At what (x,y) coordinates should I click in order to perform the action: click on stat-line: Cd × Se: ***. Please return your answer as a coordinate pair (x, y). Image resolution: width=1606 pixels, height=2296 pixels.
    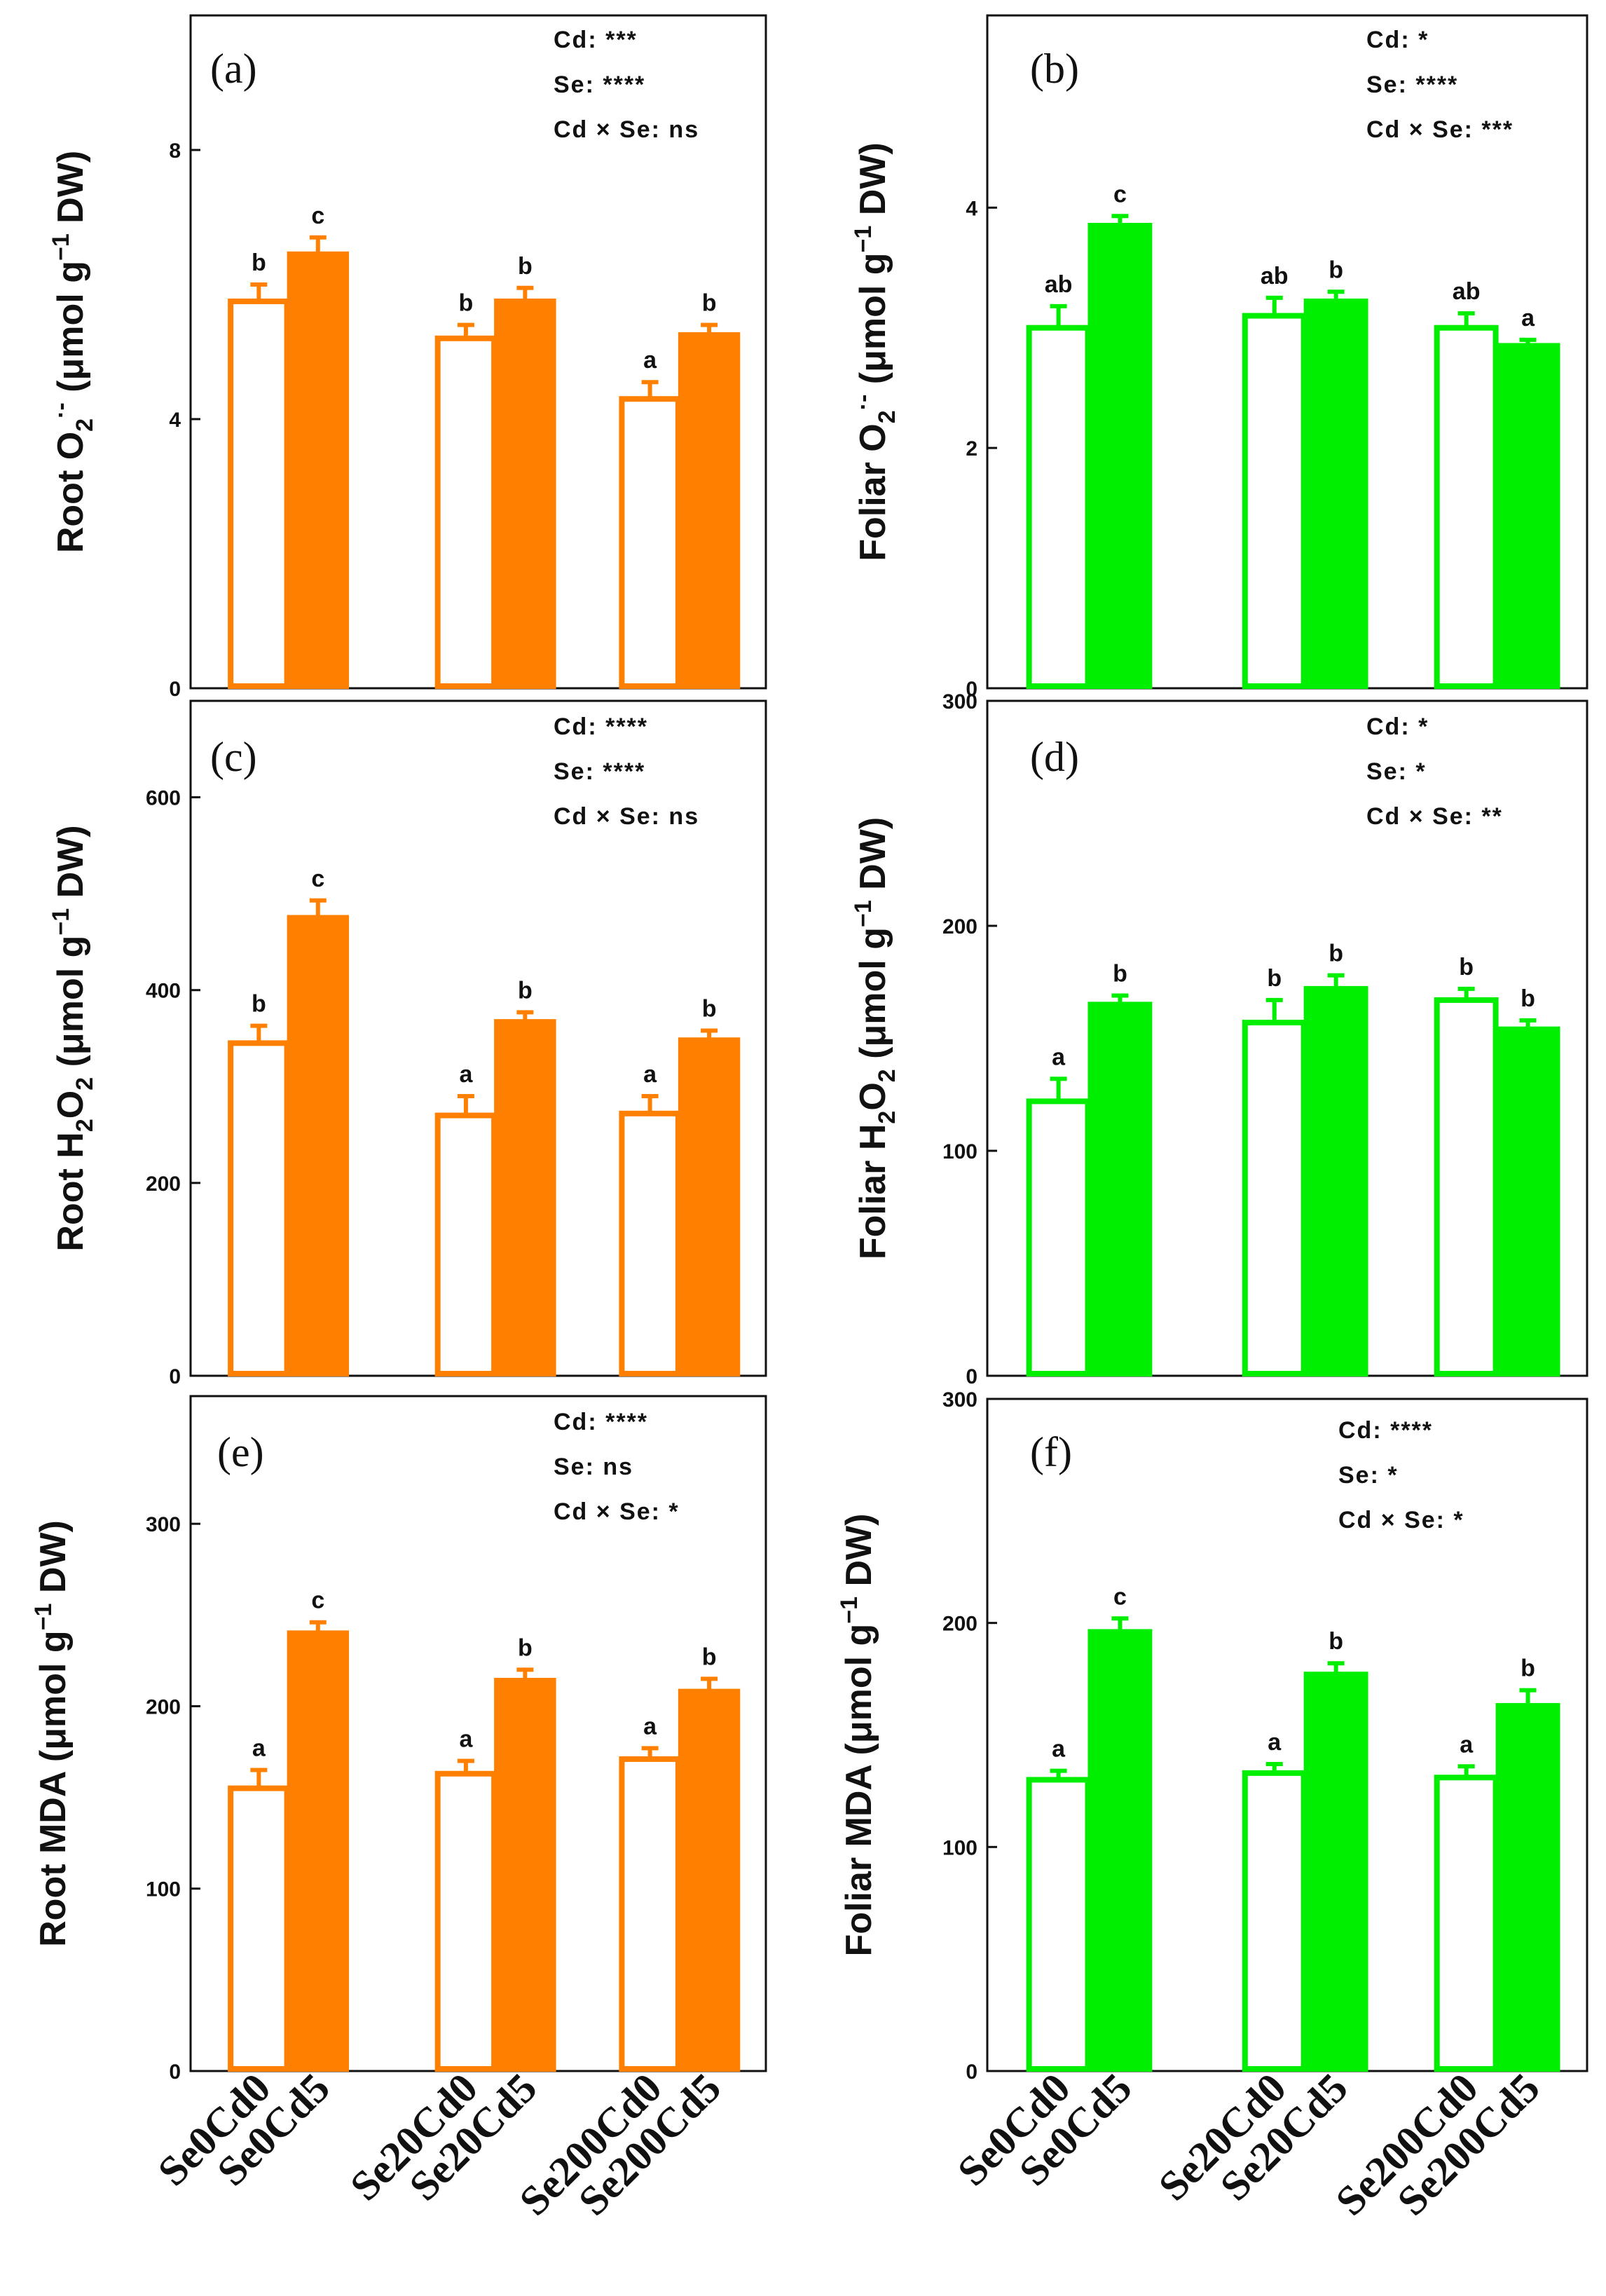
    Looking at the image, I should click on (1440, 129).